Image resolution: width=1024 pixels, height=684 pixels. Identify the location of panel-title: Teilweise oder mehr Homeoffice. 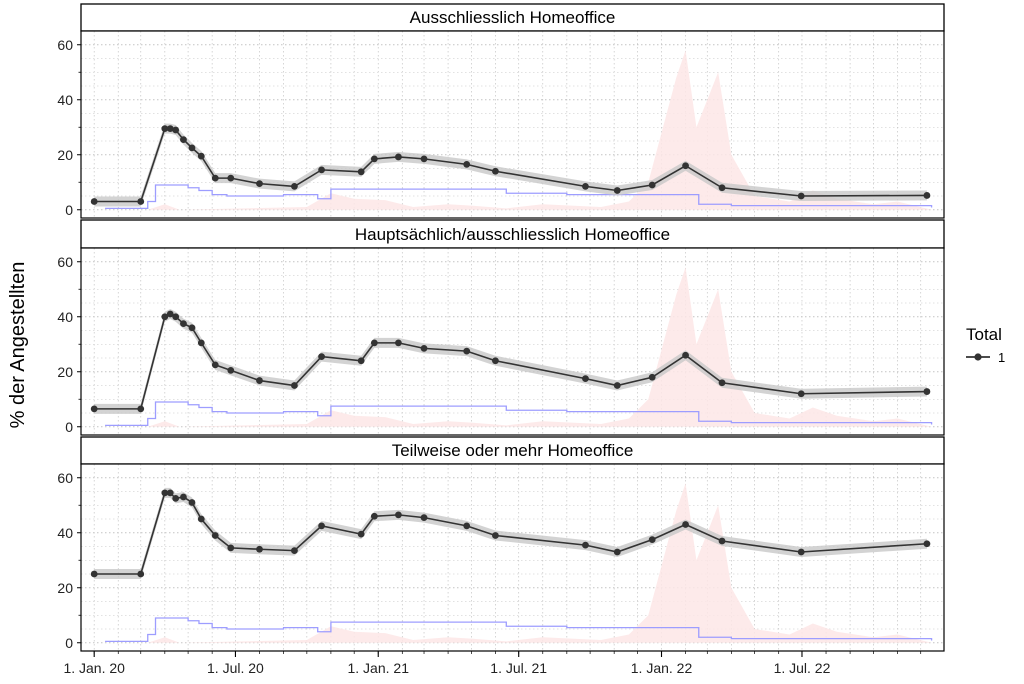
(513, 450).